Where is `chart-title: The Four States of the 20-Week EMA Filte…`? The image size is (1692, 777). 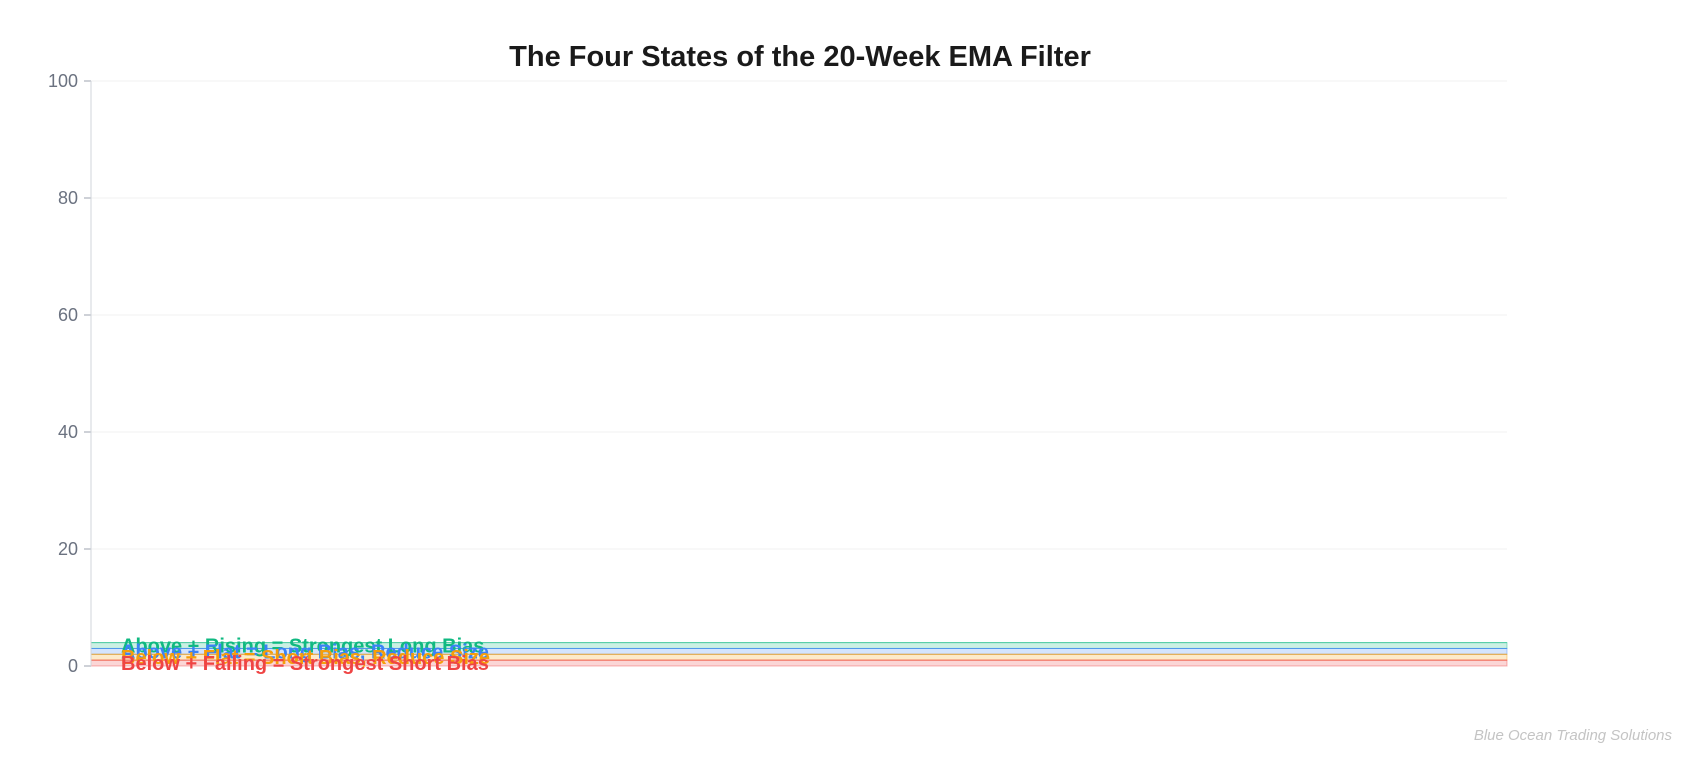
chart-title: The Four States of the 20-Week EMA Filte… is located at coordinates (800, 57).